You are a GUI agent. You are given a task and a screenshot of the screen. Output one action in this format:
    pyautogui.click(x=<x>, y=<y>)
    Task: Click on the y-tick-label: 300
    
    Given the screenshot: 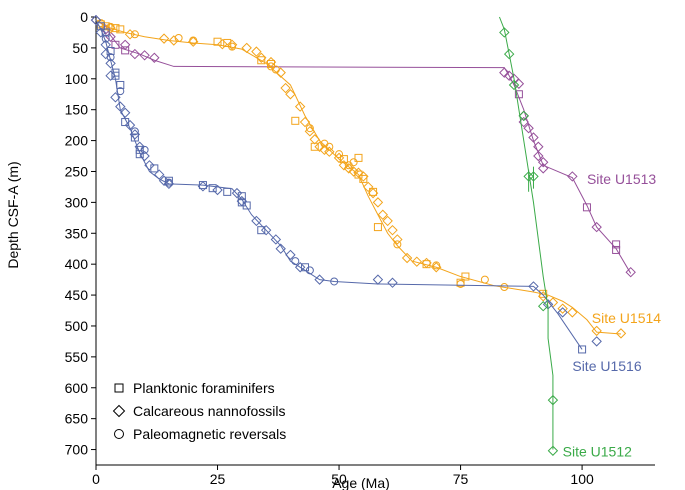 What is the action you would take?
    pyautogui.click(x=77, y=202)
    